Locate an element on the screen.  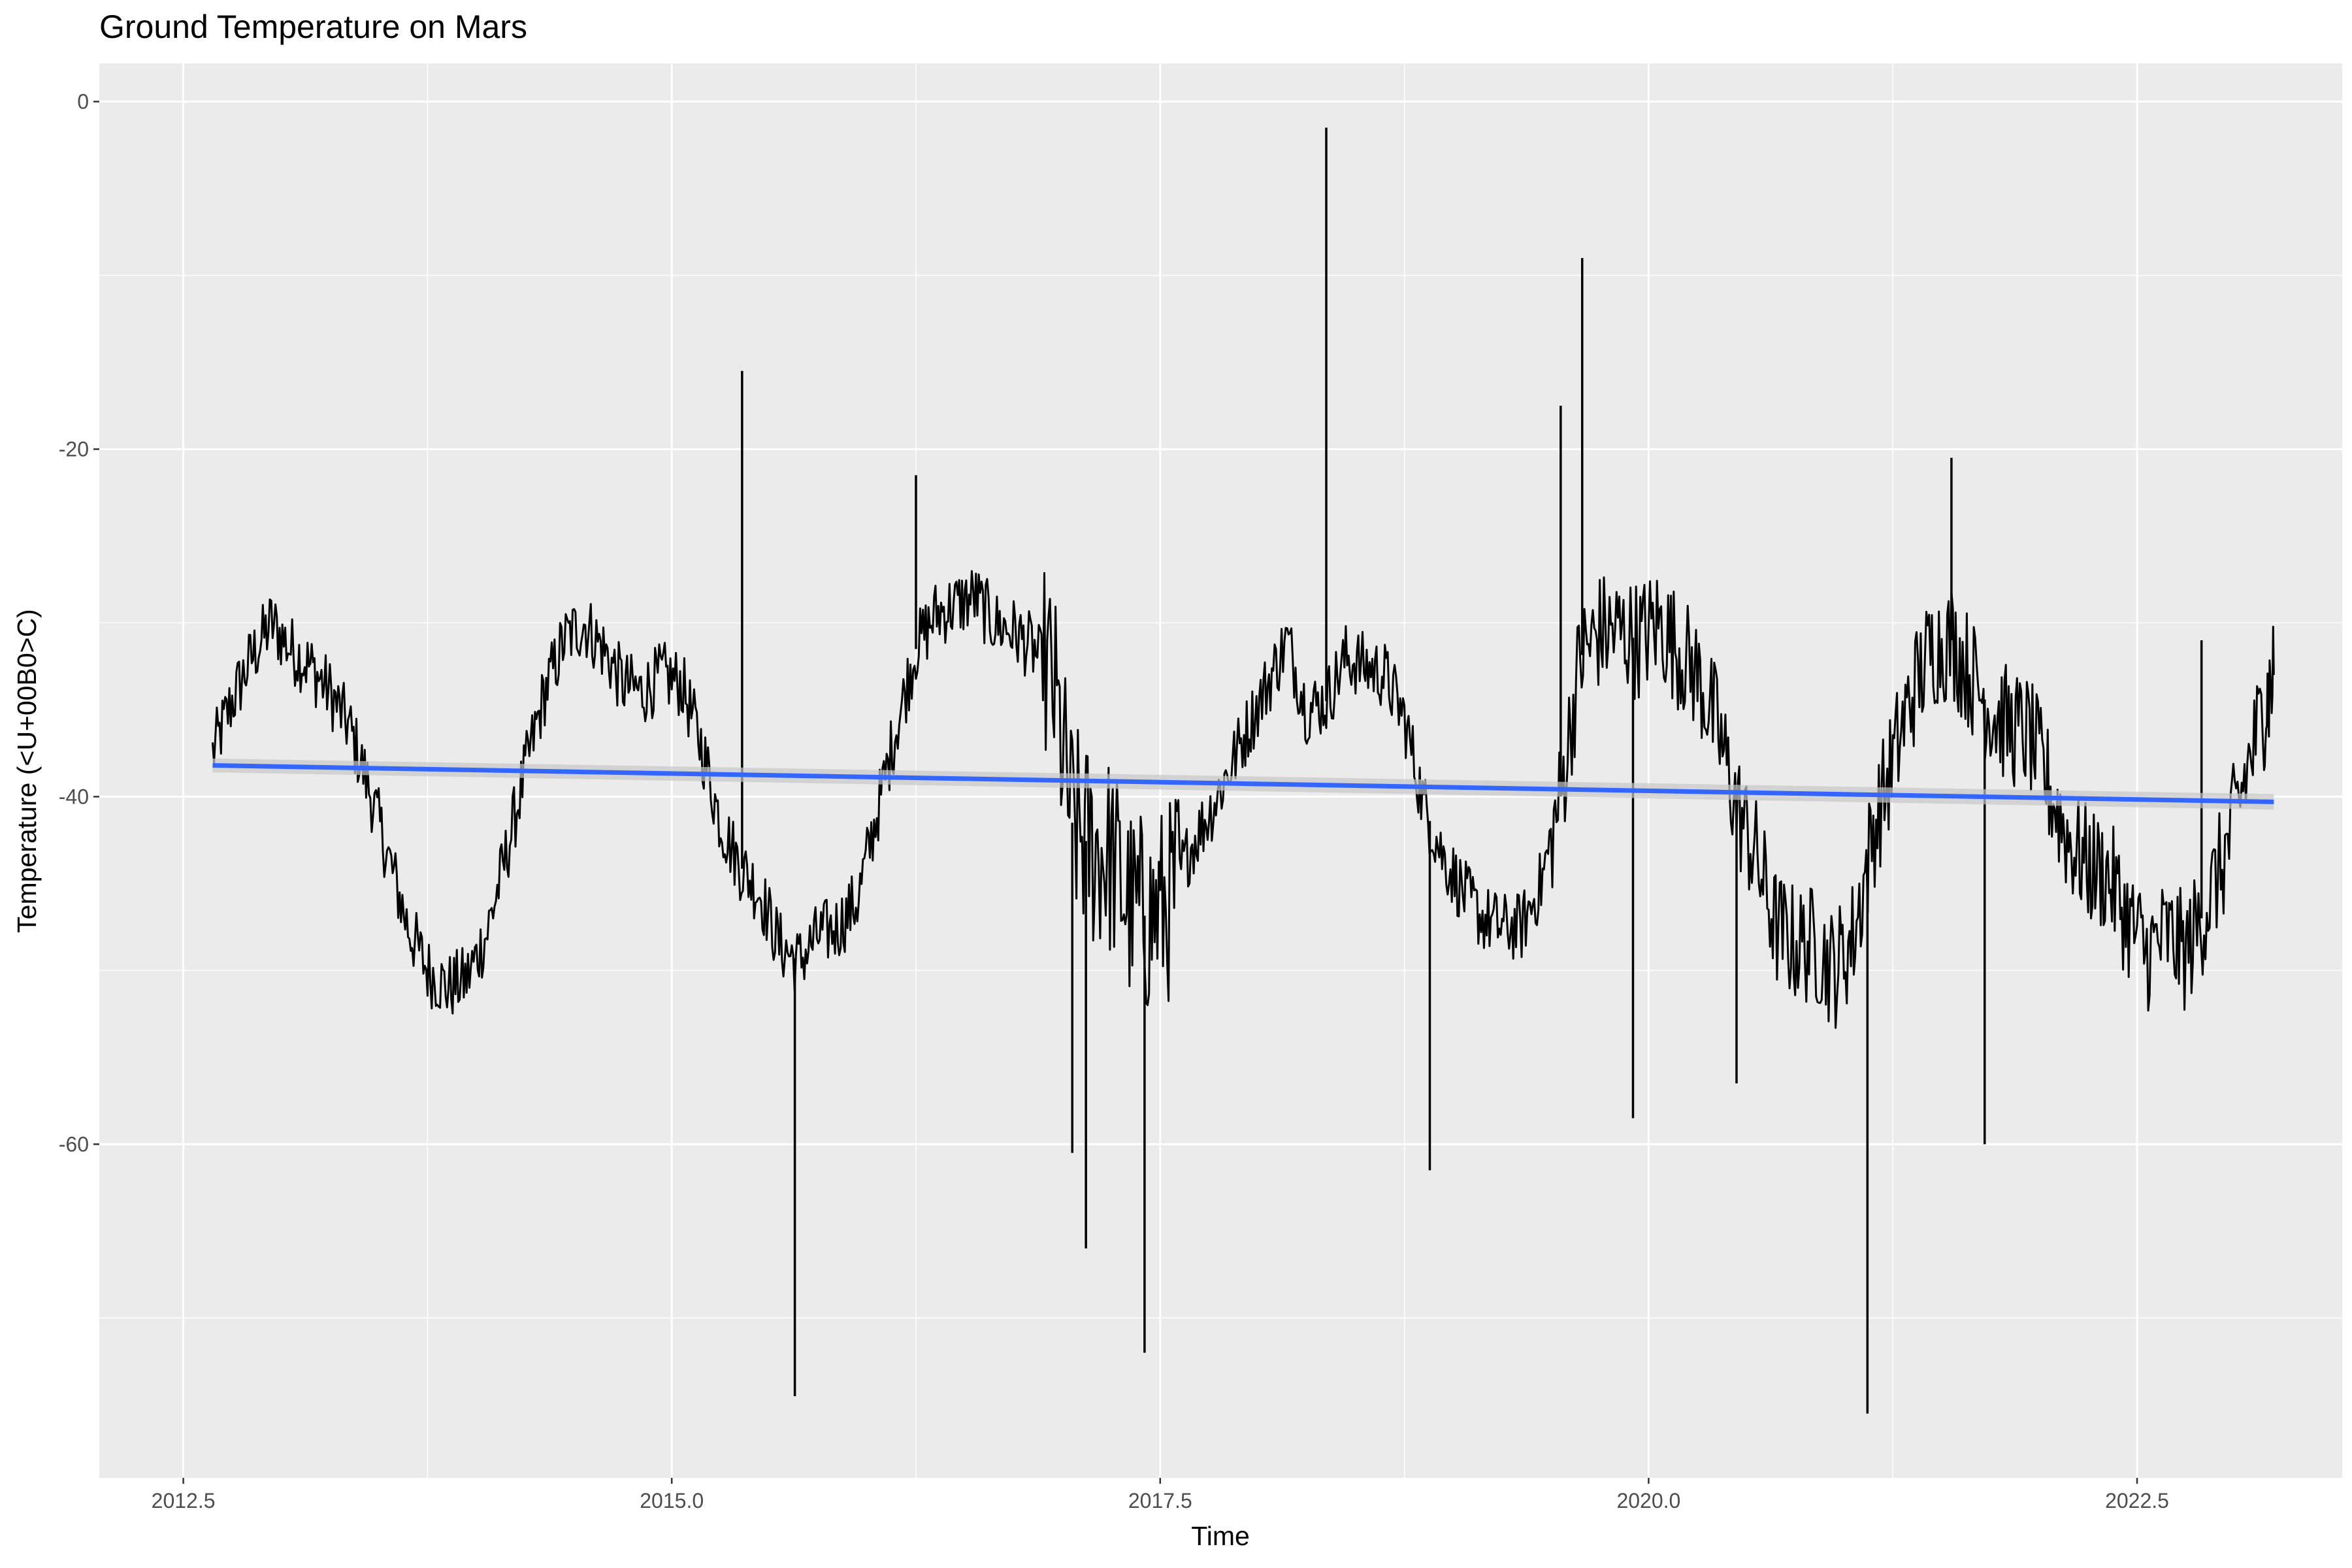
x-tick-label: 2017.5 is located at coordinates (1160, 1500).